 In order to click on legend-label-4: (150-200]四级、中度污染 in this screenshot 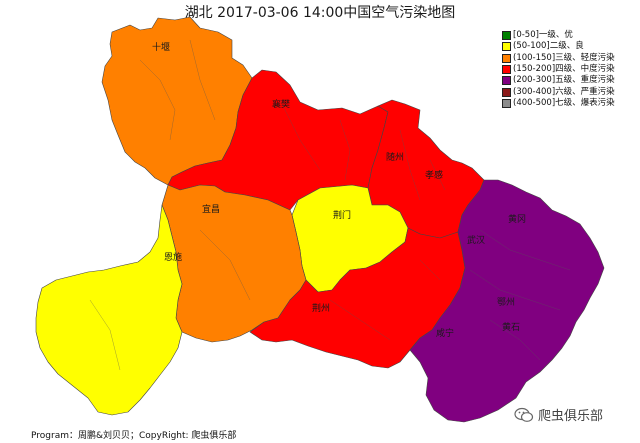, I will do `click(564, 69)`.